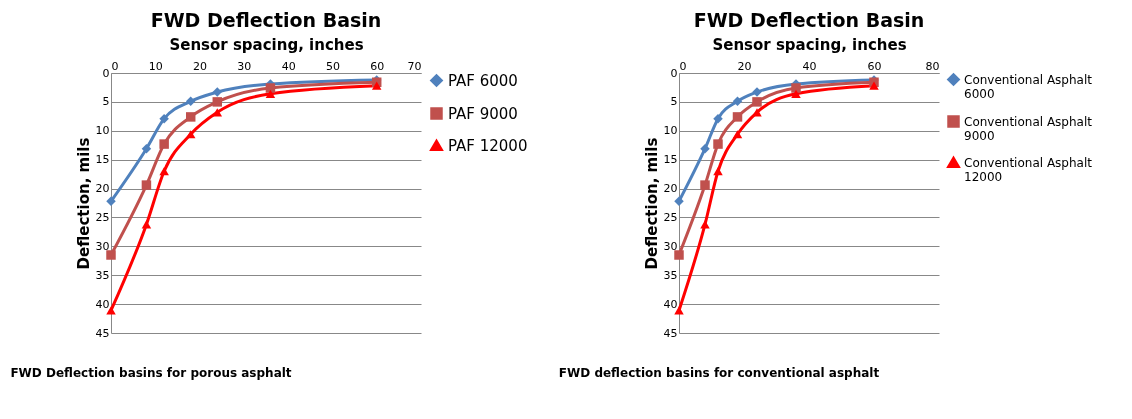  What do you see at coordinates (151, 373) in the screenshot?
I see `text: FWD Deflection basins for porous asphalt` at bounding box center [151, 373].